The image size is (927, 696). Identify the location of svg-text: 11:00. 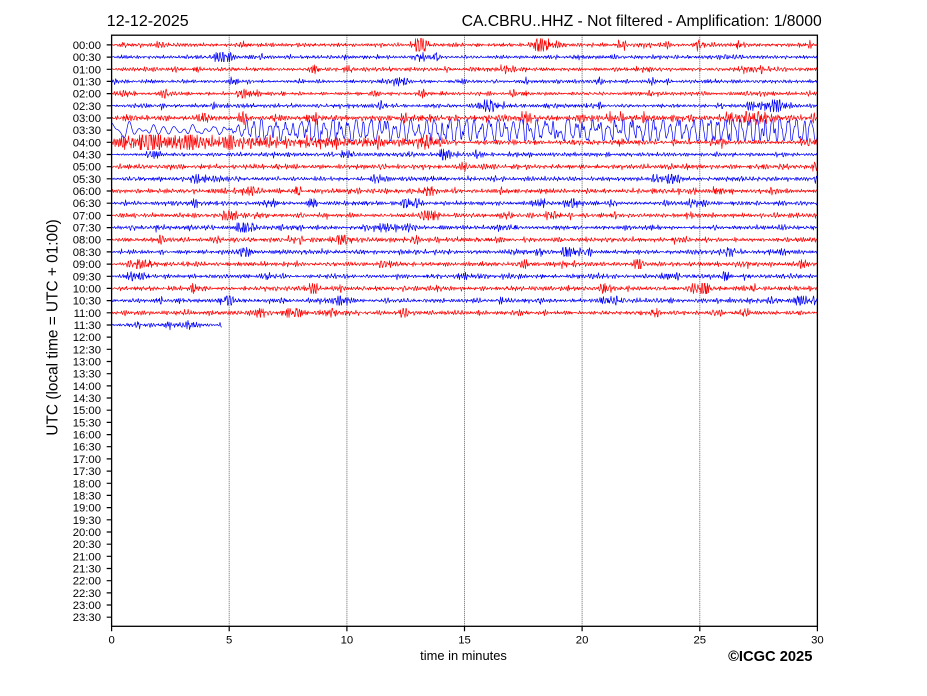
(87, 314).